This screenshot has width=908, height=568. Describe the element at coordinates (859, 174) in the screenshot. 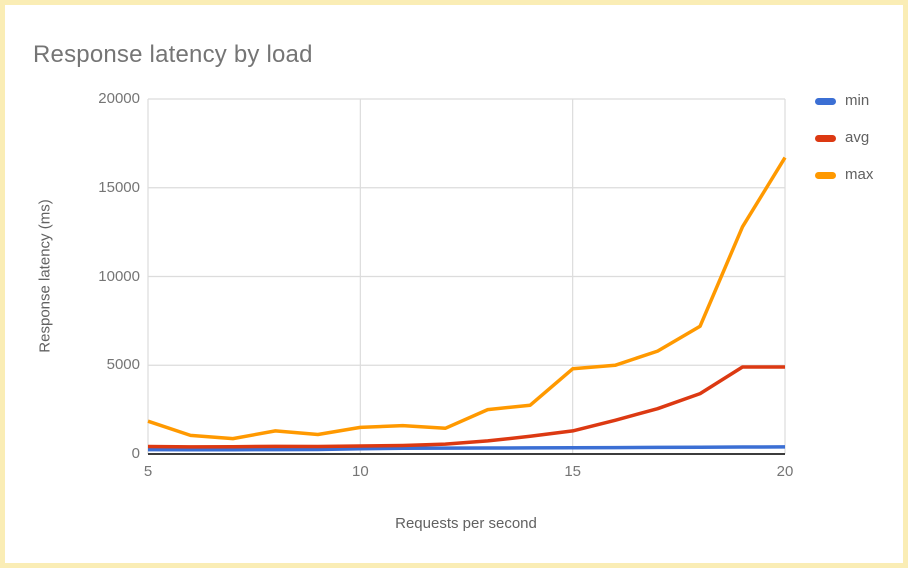

I see `legend-label: max` at that location.